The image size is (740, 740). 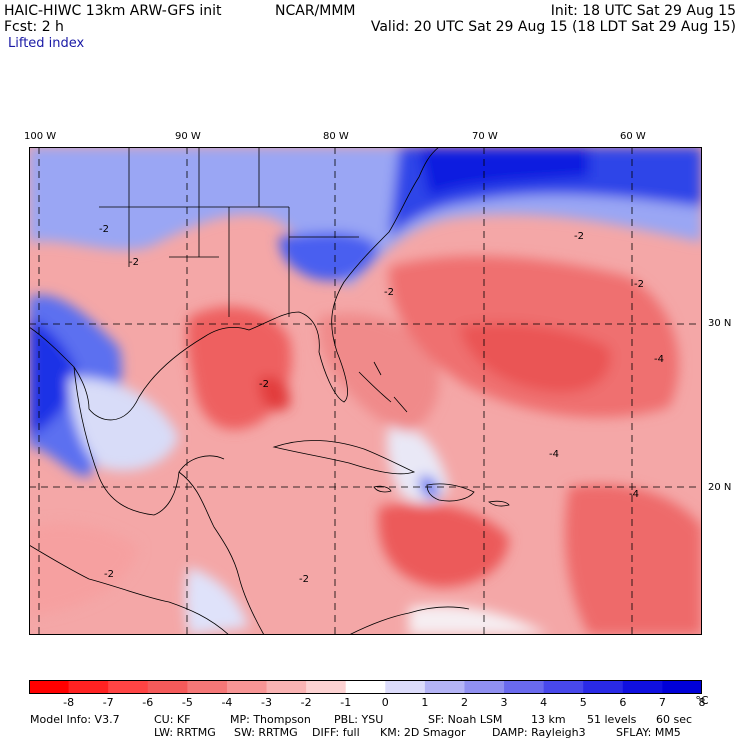 I want to click on init-time: Init: 18 UTC Sat 29 Aug 15, so click(x=643, y=11).